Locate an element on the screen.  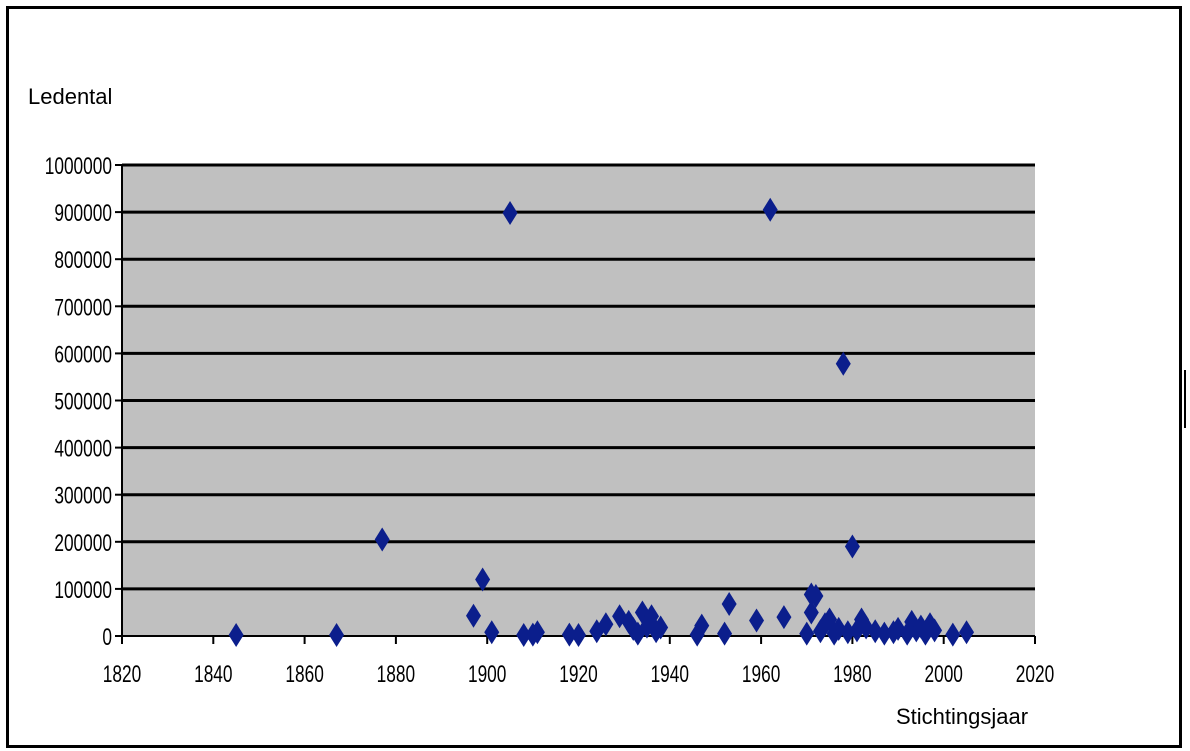
y-tick-label: 500000 is located at coordinates (83, 402).